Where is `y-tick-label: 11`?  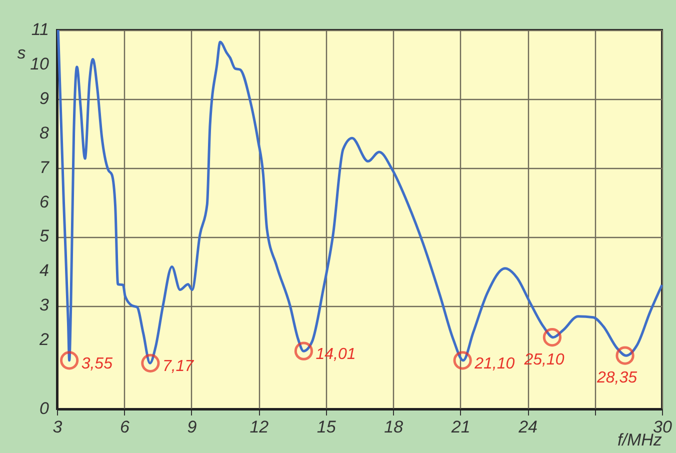 y-tick-label: 11 is located at coordinates (40, 29).